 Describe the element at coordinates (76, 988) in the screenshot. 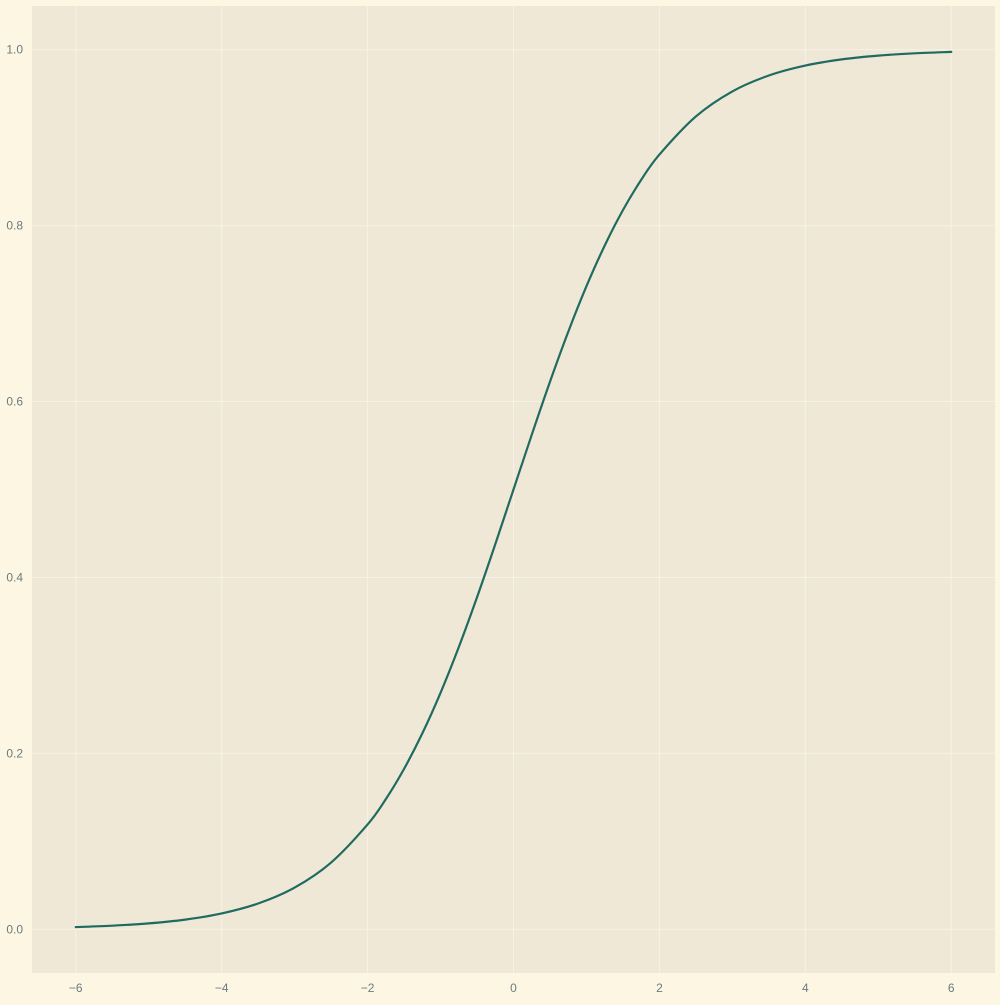

I see `x-tick-label: −6` at that location.